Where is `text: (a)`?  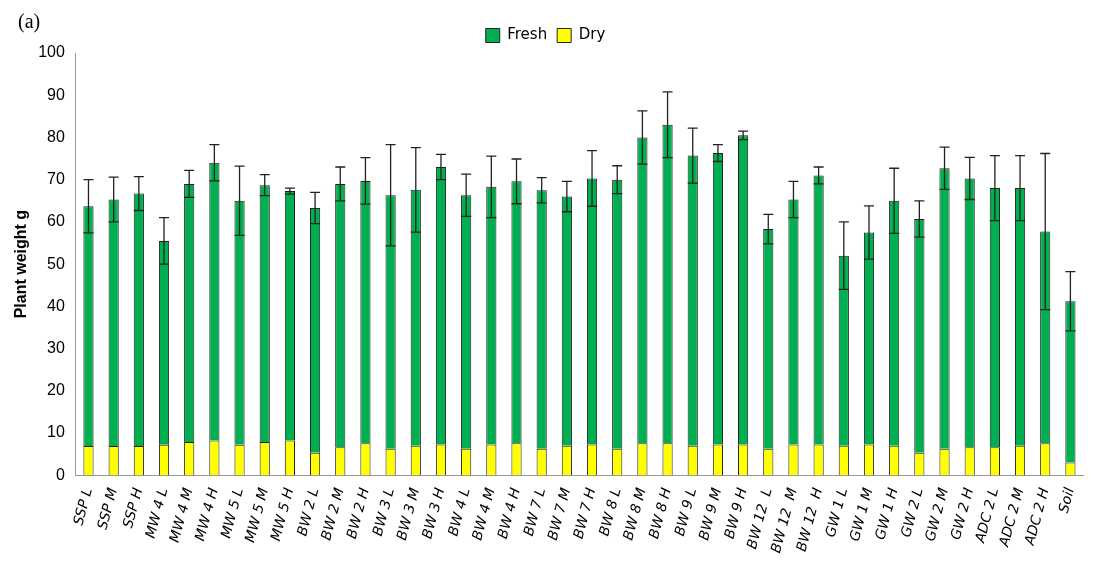
text: (a) is located at coordinates (29, 21).